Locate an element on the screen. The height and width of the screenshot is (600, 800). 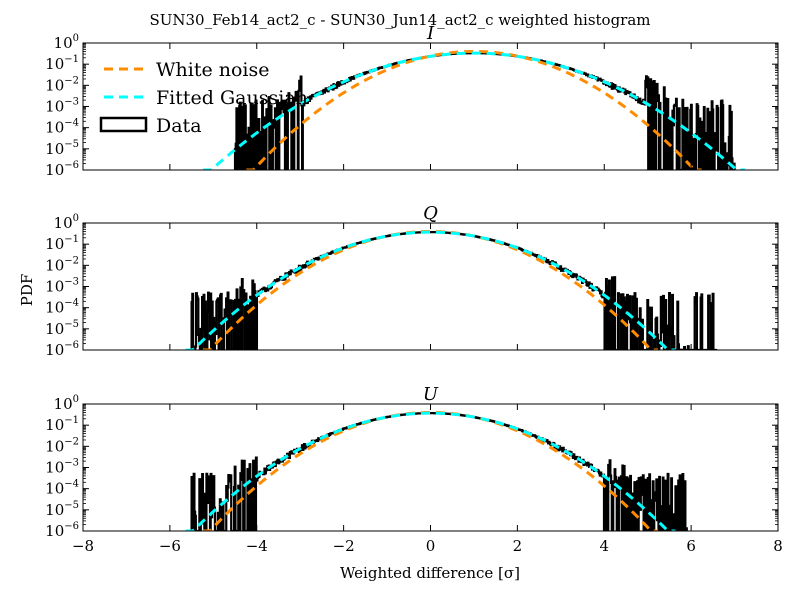
x-tick-label-0: −8 is located at coordinates (83, 546).